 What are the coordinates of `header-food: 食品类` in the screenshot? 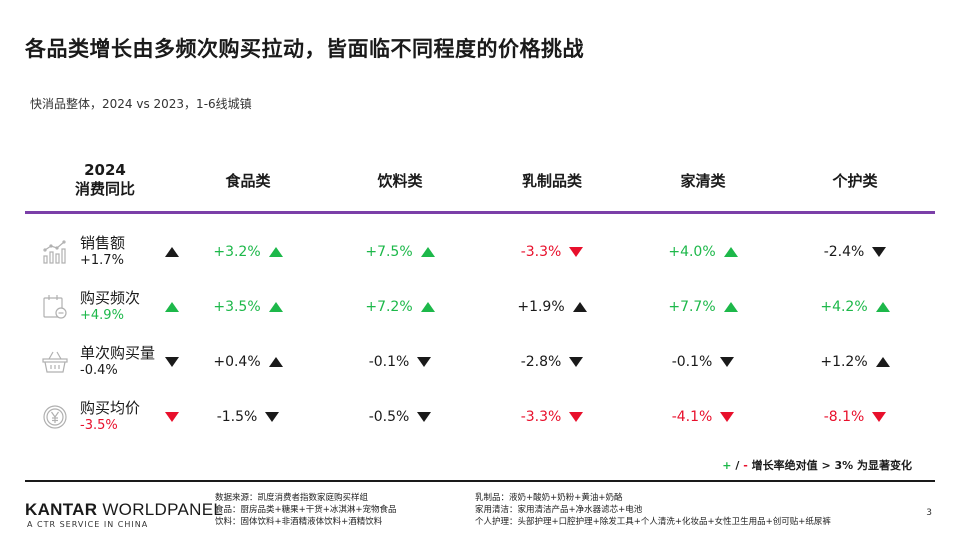 It's located at (248, 180).